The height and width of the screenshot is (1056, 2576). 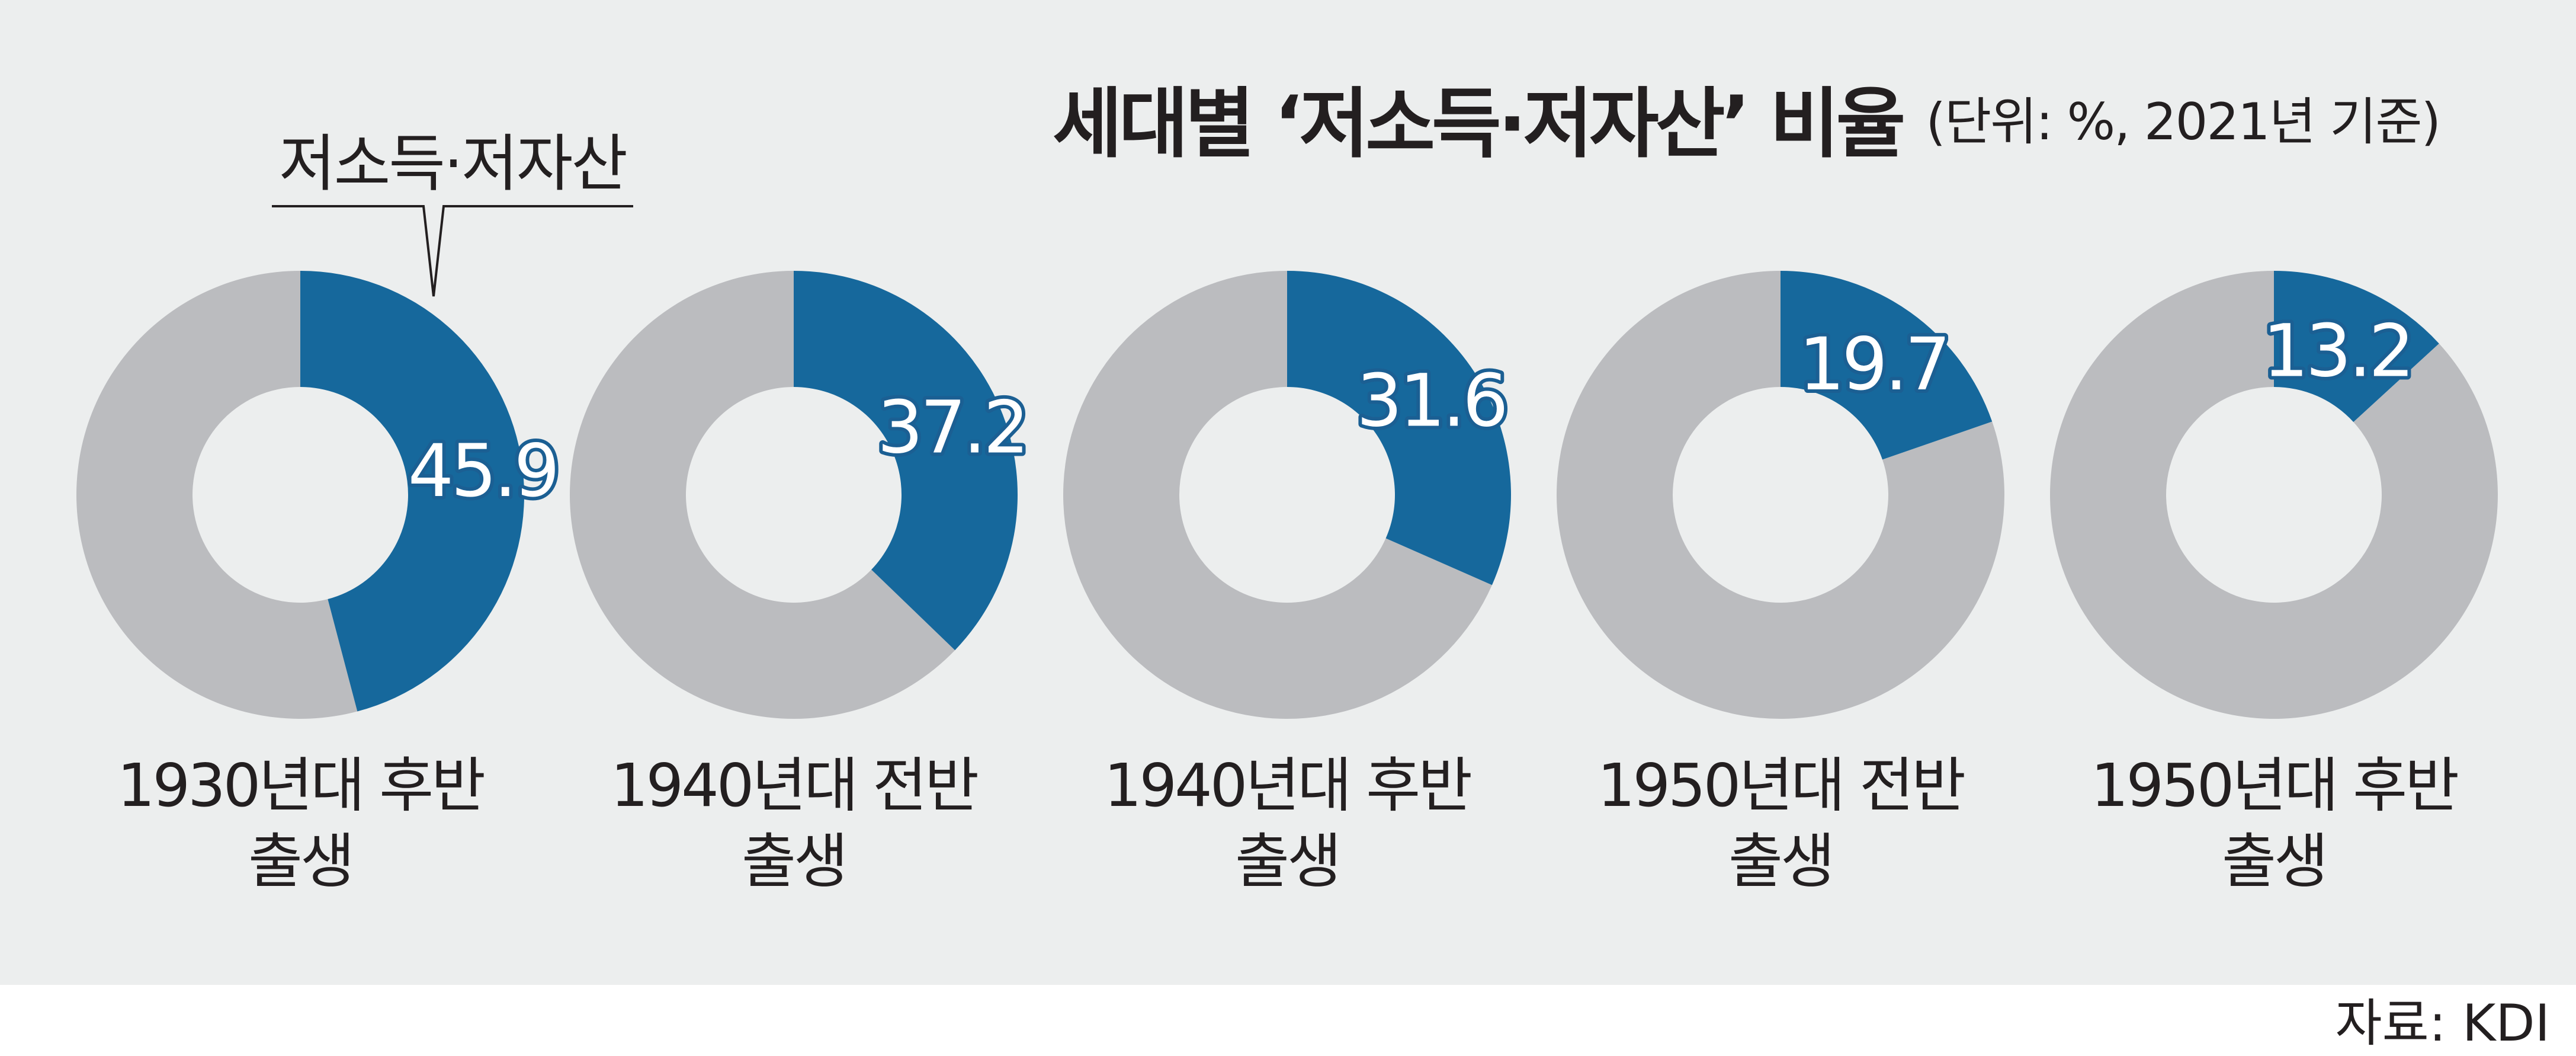 I want to click on category-label-5-line-2: 출생, so click(x=2274, y=861).